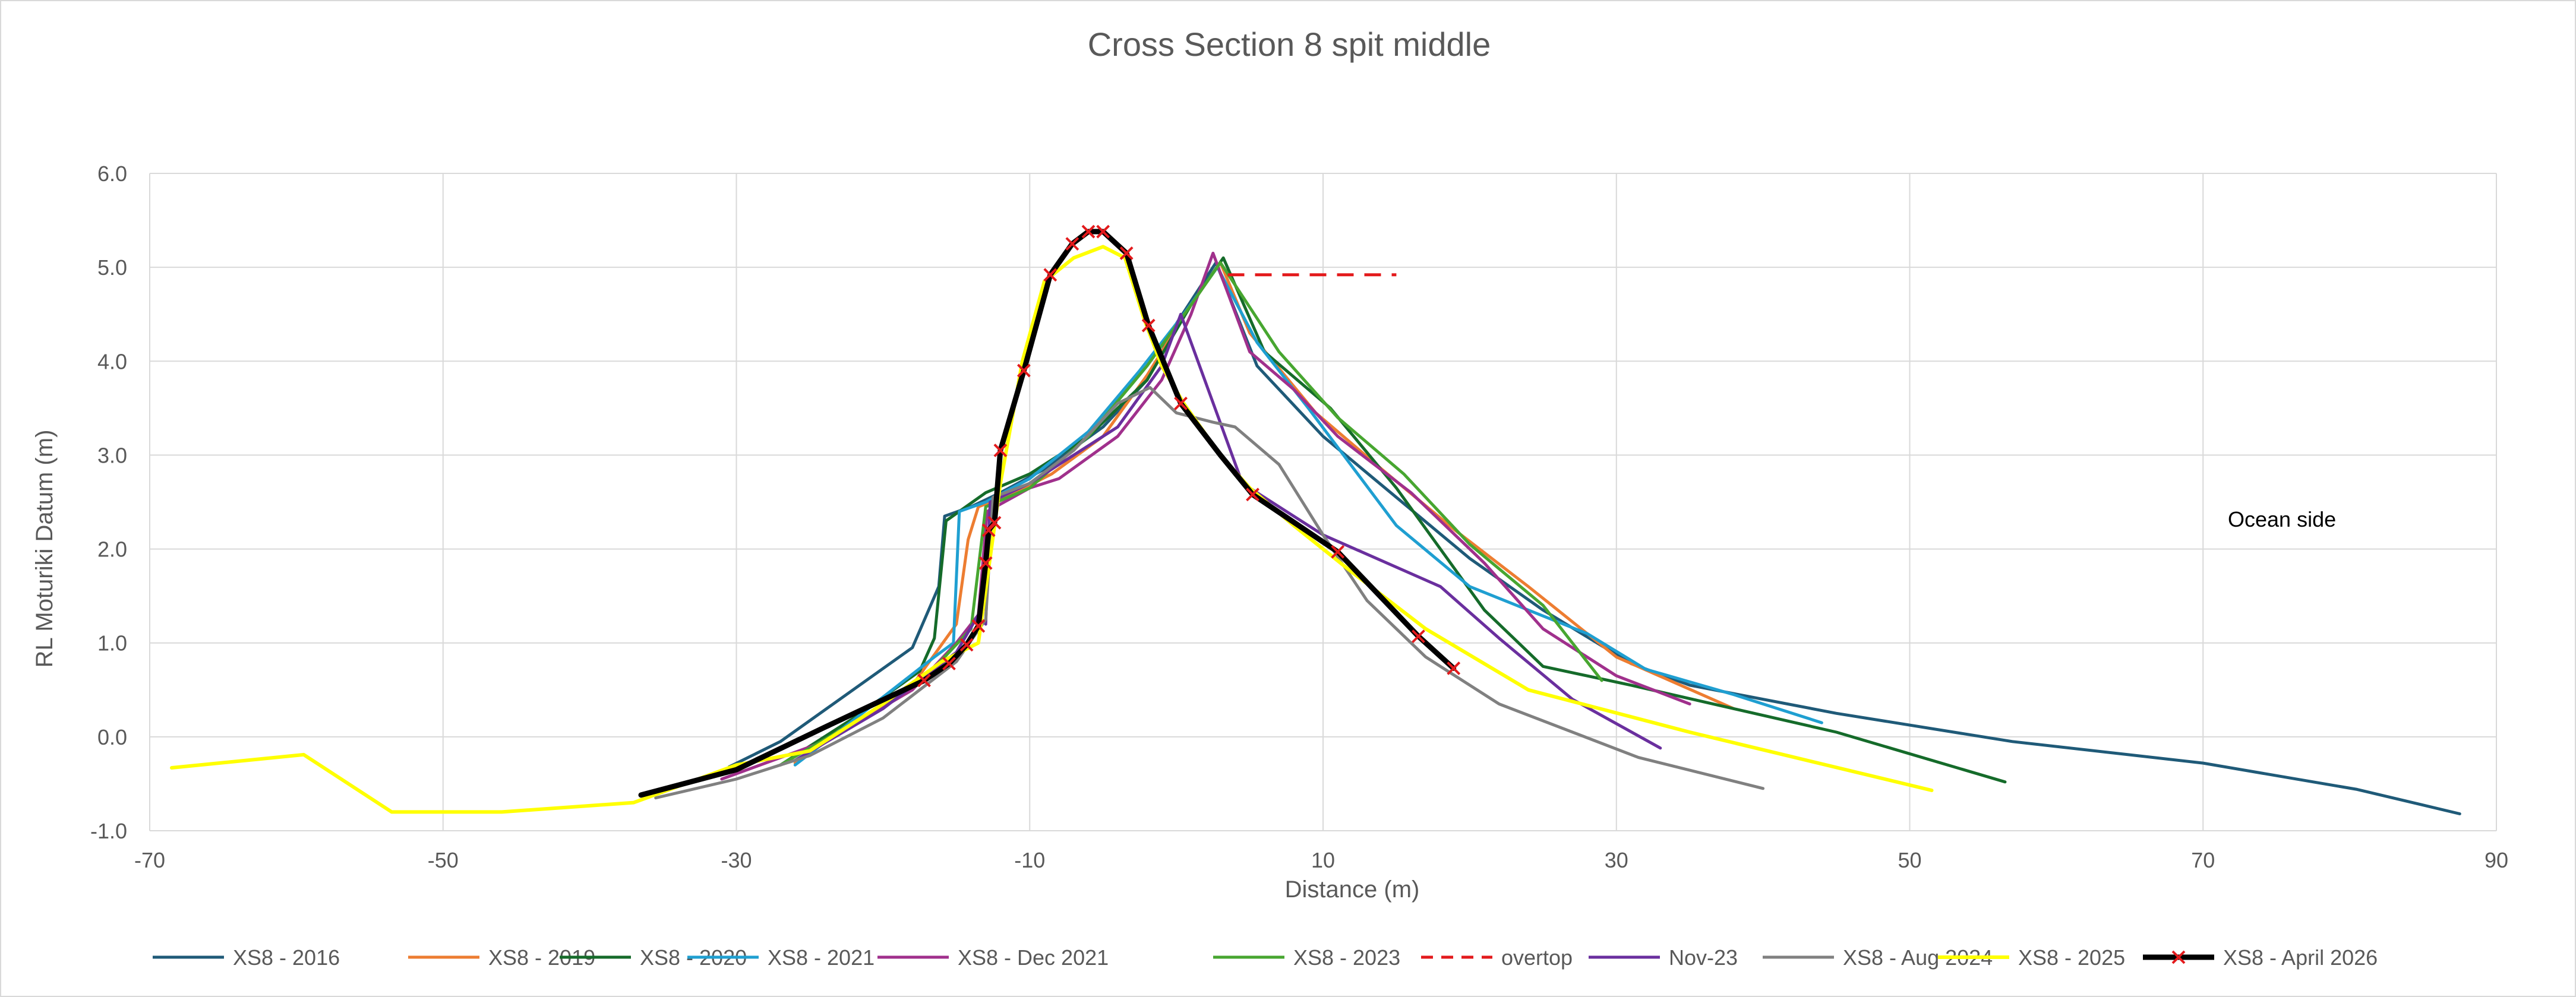 This screenshot has height=997, width=2576. What do you see at coordinates (1289, 44) in the screenshot?
I see `chart-title: Cross Section 8 spit middle` at bounding box center [1289, 44].